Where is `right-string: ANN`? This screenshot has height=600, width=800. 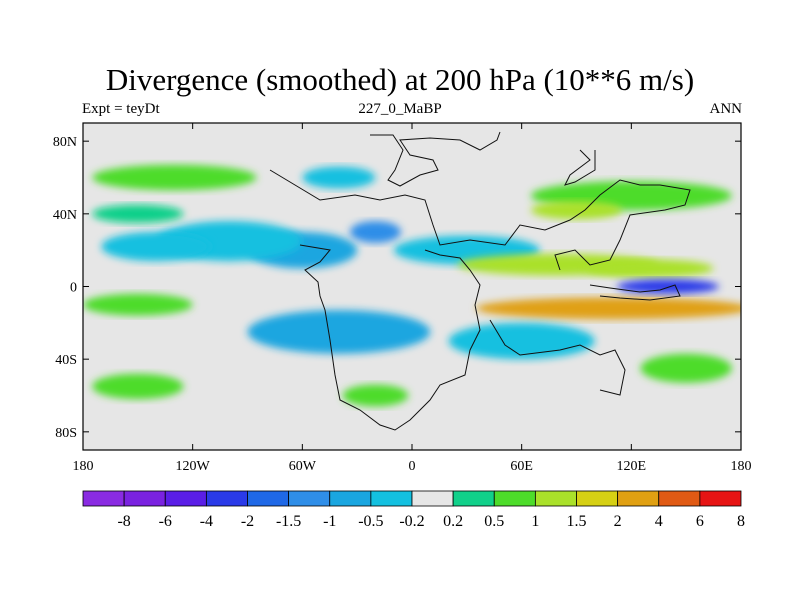 right-string: ANN is located at coordinates (726, 109).